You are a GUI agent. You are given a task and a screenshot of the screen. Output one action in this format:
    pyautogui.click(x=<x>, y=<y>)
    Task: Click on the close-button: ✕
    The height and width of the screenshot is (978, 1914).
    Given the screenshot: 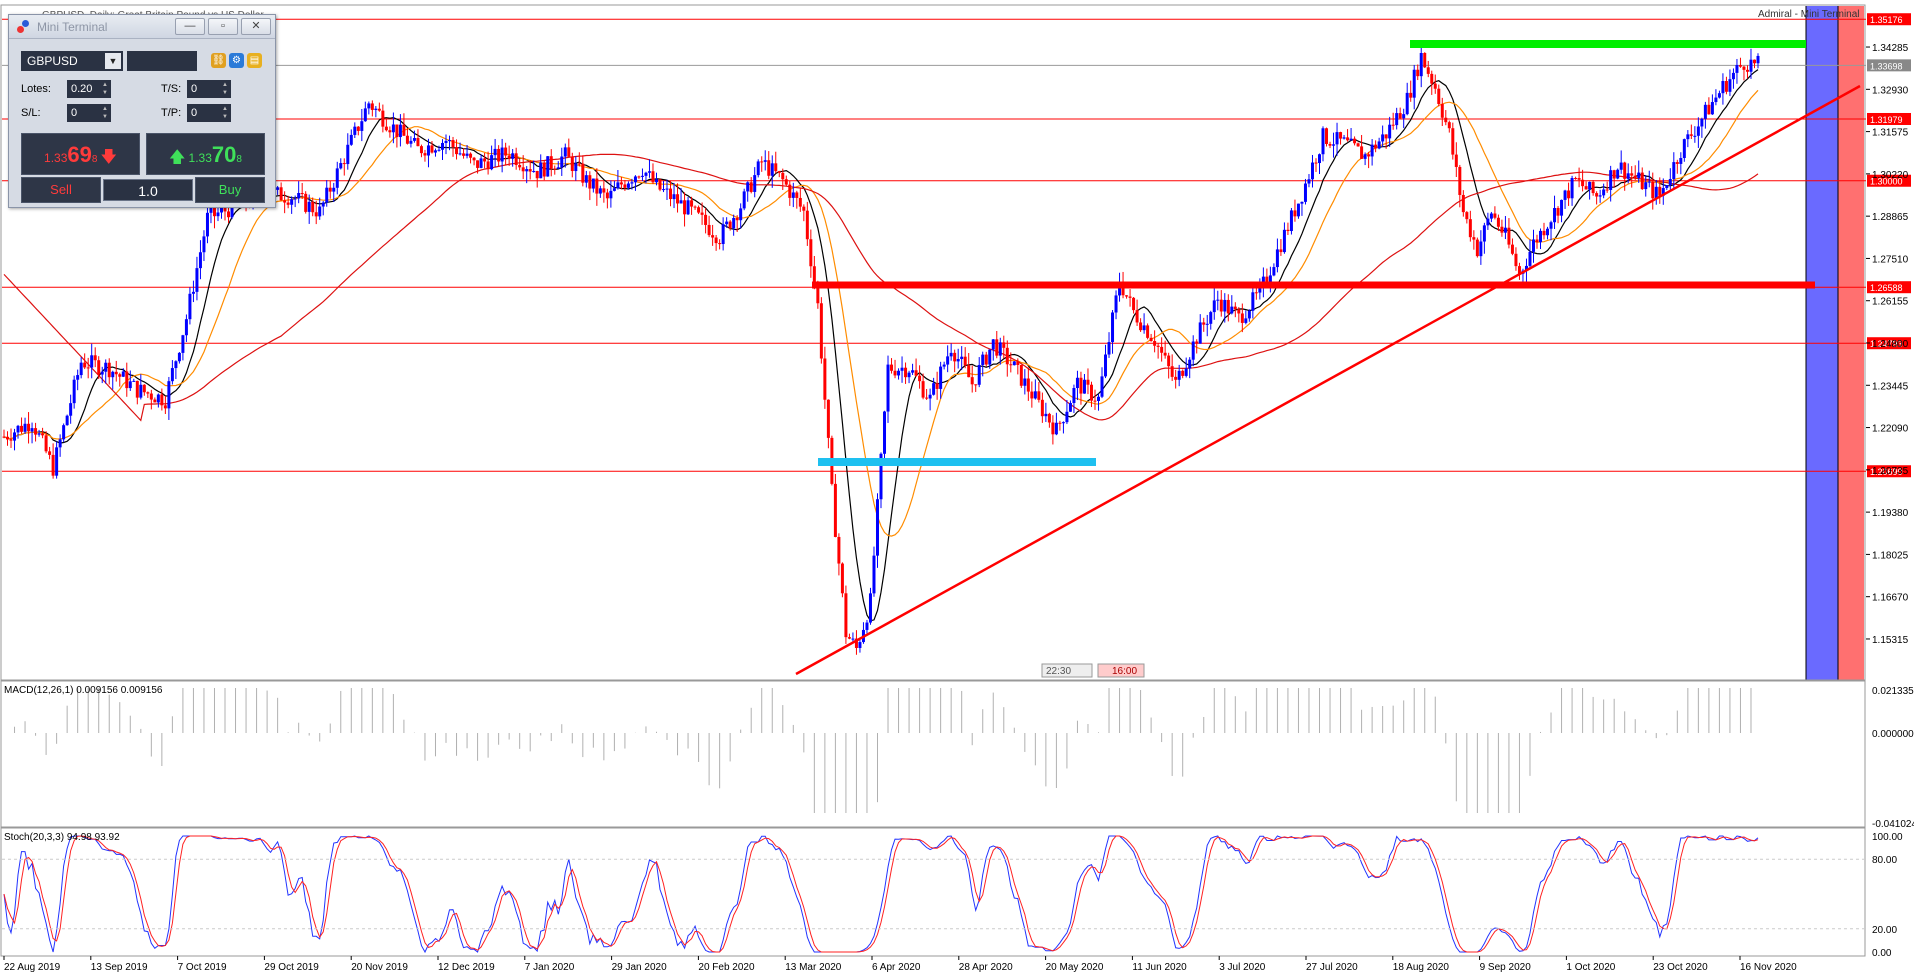 What is the action you would take?
    pyautogui.click(x=256, y=26)
    